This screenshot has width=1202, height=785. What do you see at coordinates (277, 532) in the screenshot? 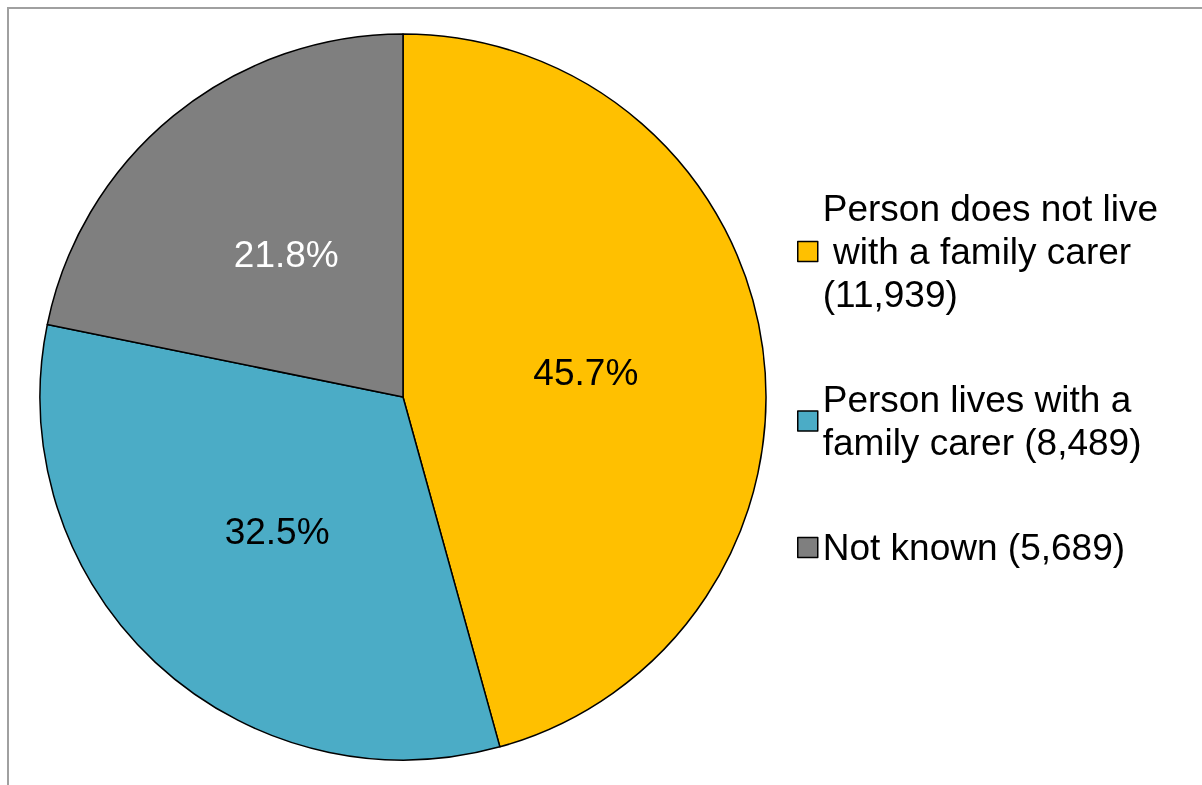
I see `data-label: 32.5%` at bounding box center [277, 532].